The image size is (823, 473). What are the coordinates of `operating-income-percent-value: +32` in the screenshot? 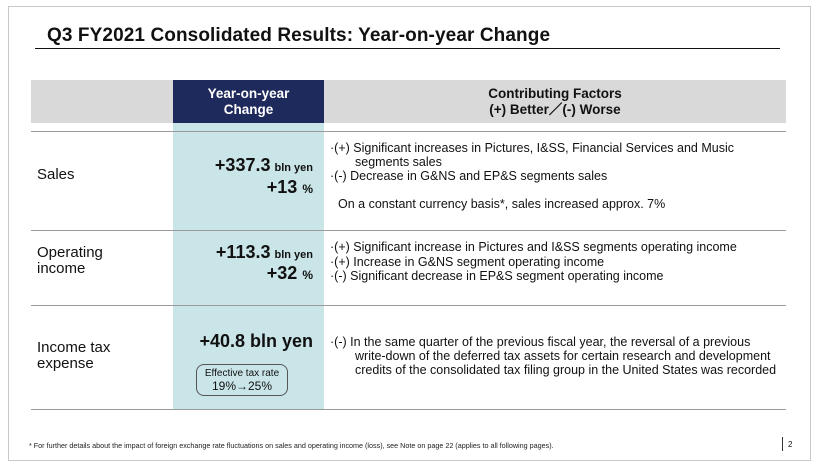 It's located at (282, 273).